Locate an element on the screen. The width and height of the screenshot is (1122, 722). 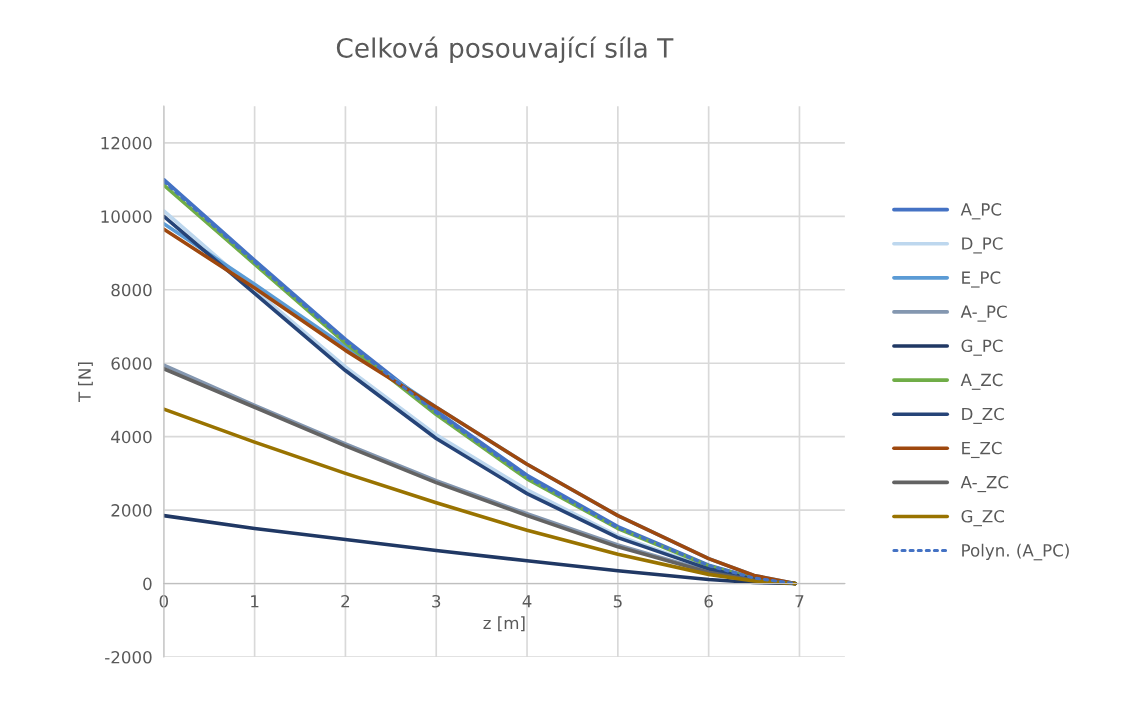
x-tick-label: 4 is located at coordinates (527, 601).